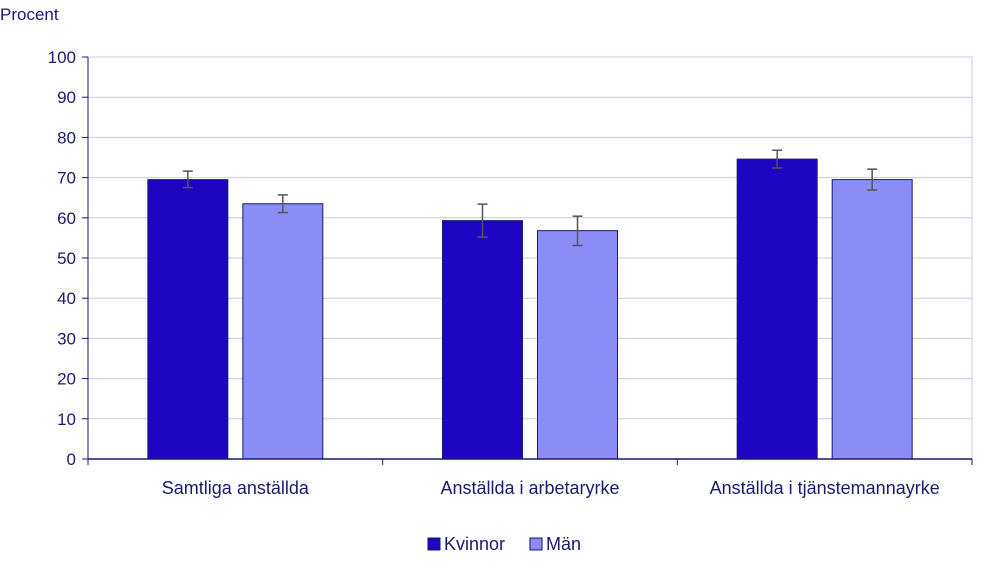 The width and height of the screenshot is (1004, 580). What do you see at coordinates (66, 338) in the screenshot?
I see `y-tick-label: 30` at bounding box center [66, 338].